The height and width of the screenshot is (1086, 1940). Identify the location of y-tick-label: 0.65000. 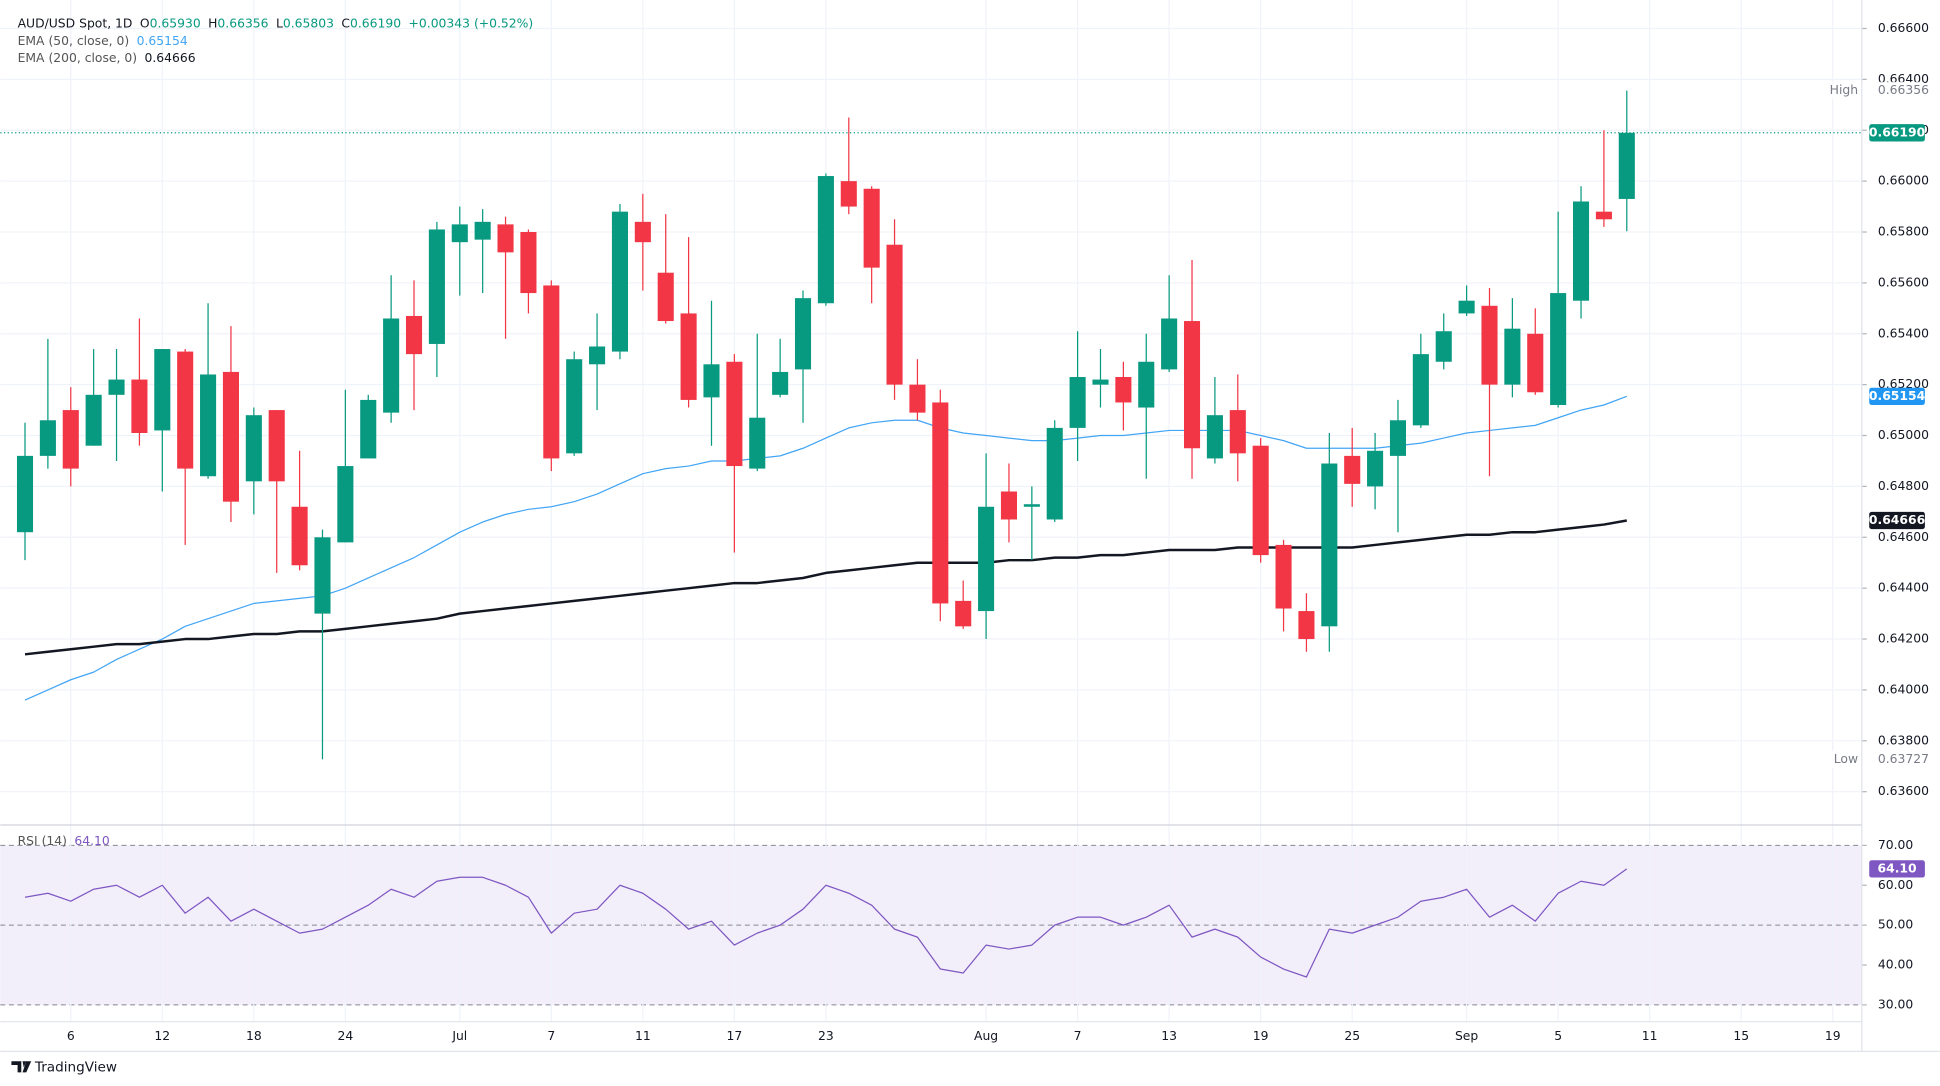
(1903, 435).